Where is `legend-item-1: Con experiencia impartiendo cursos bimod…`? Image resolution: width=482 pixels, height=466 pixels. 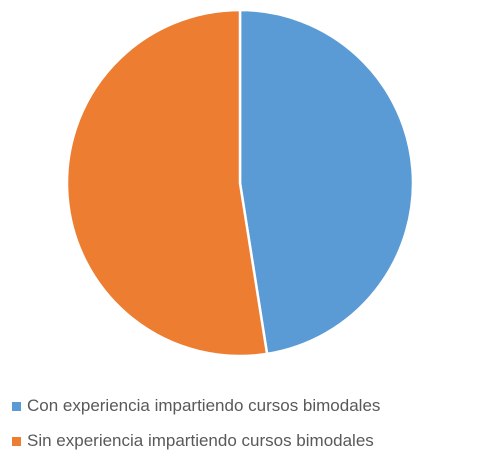
legend-item-1: Con experiencia impartiendo cursos bimod… is located at coordinates (244, 406).